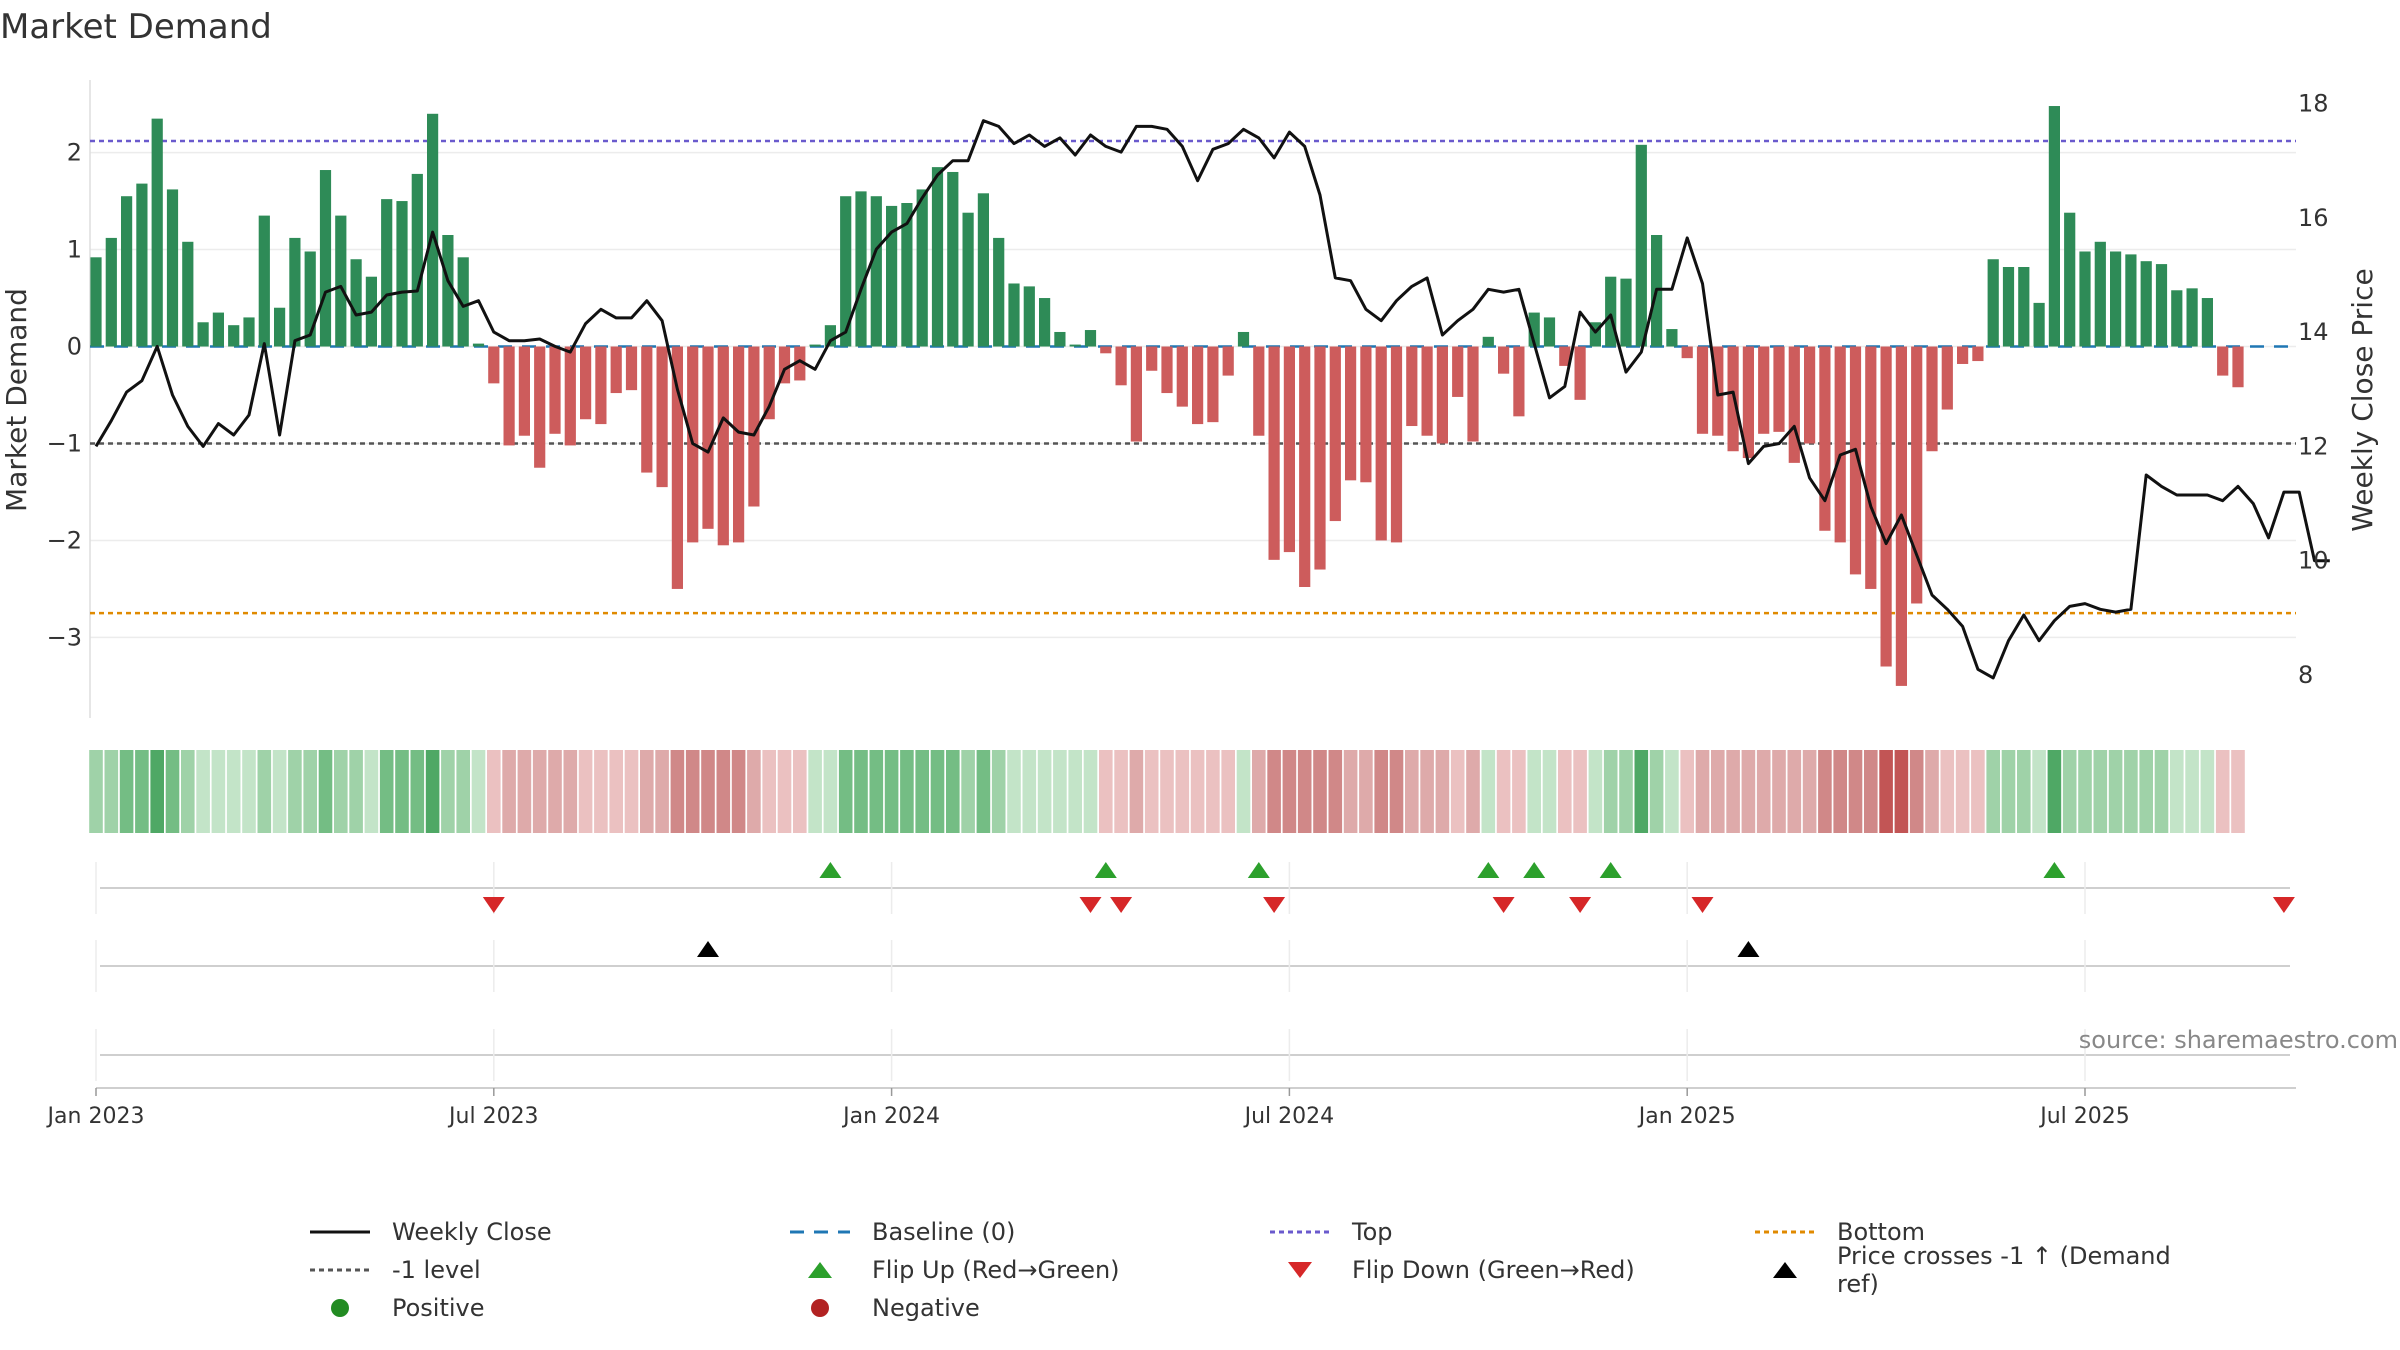 The image size is (2400, 1350). What do you see at coordinates (438, 1308) in the screenshot?
I see `legend-label: Positive` at bounding box center [438, 1308].